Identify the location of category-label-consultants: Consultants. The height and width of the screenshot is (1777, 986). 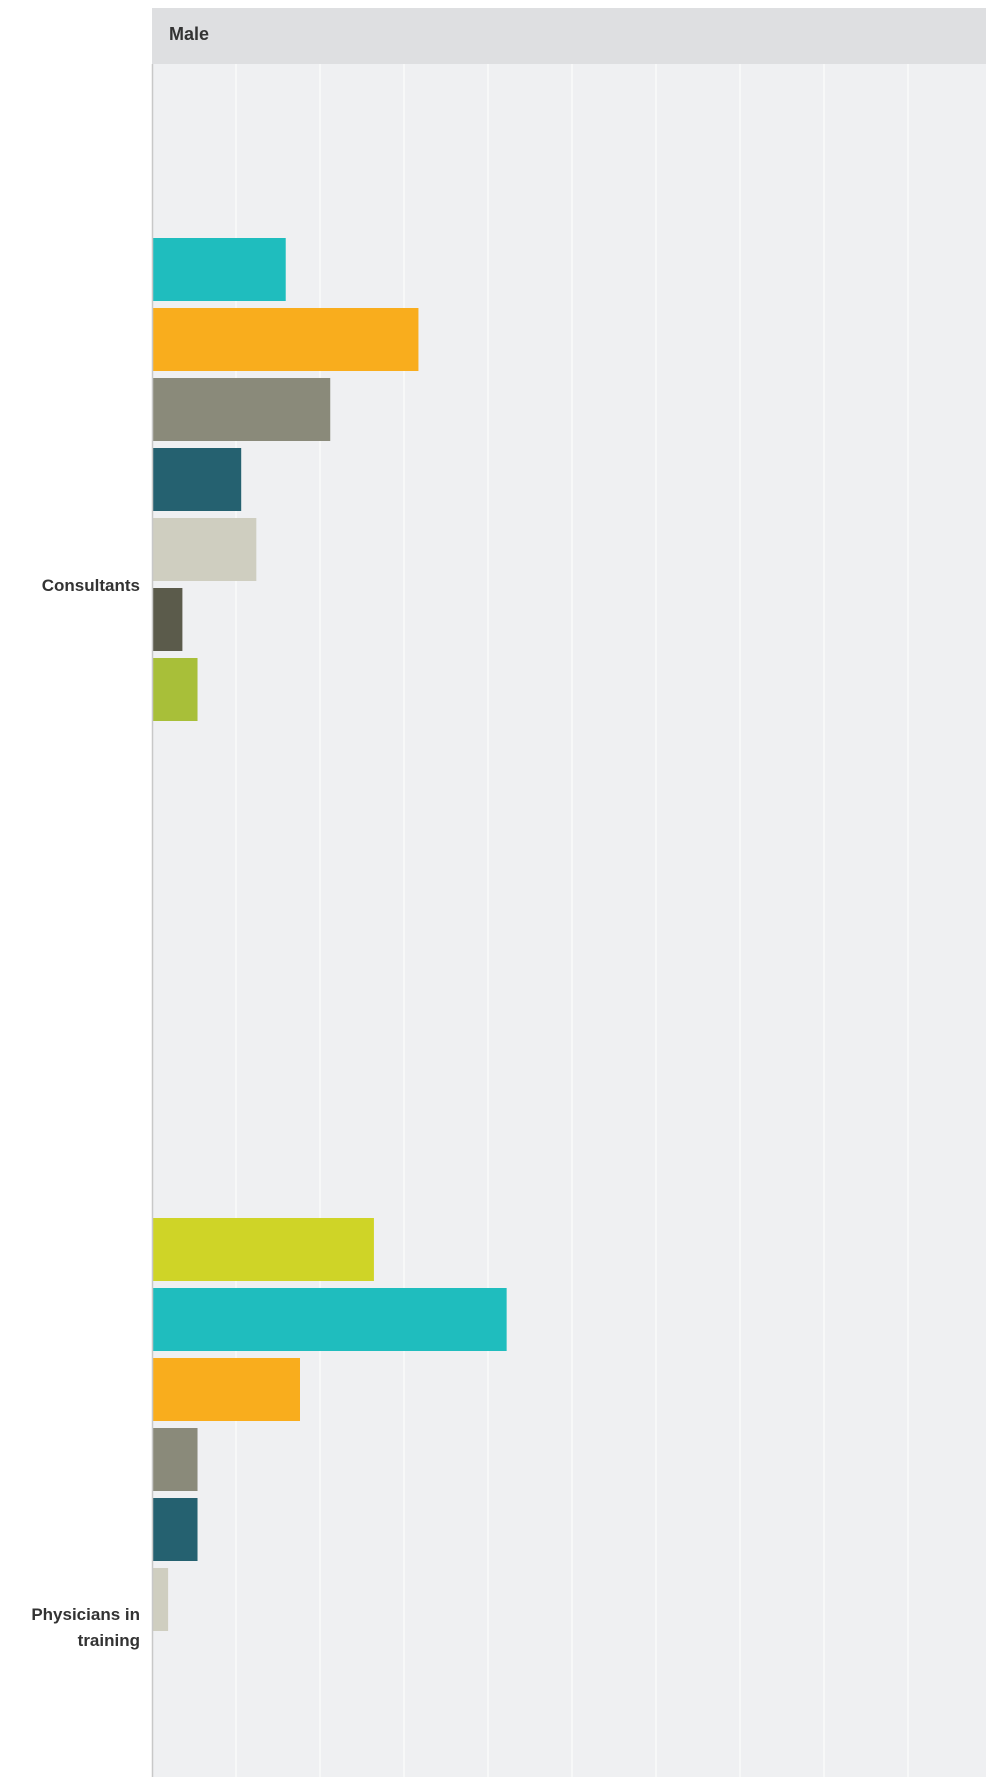
(90, 585).